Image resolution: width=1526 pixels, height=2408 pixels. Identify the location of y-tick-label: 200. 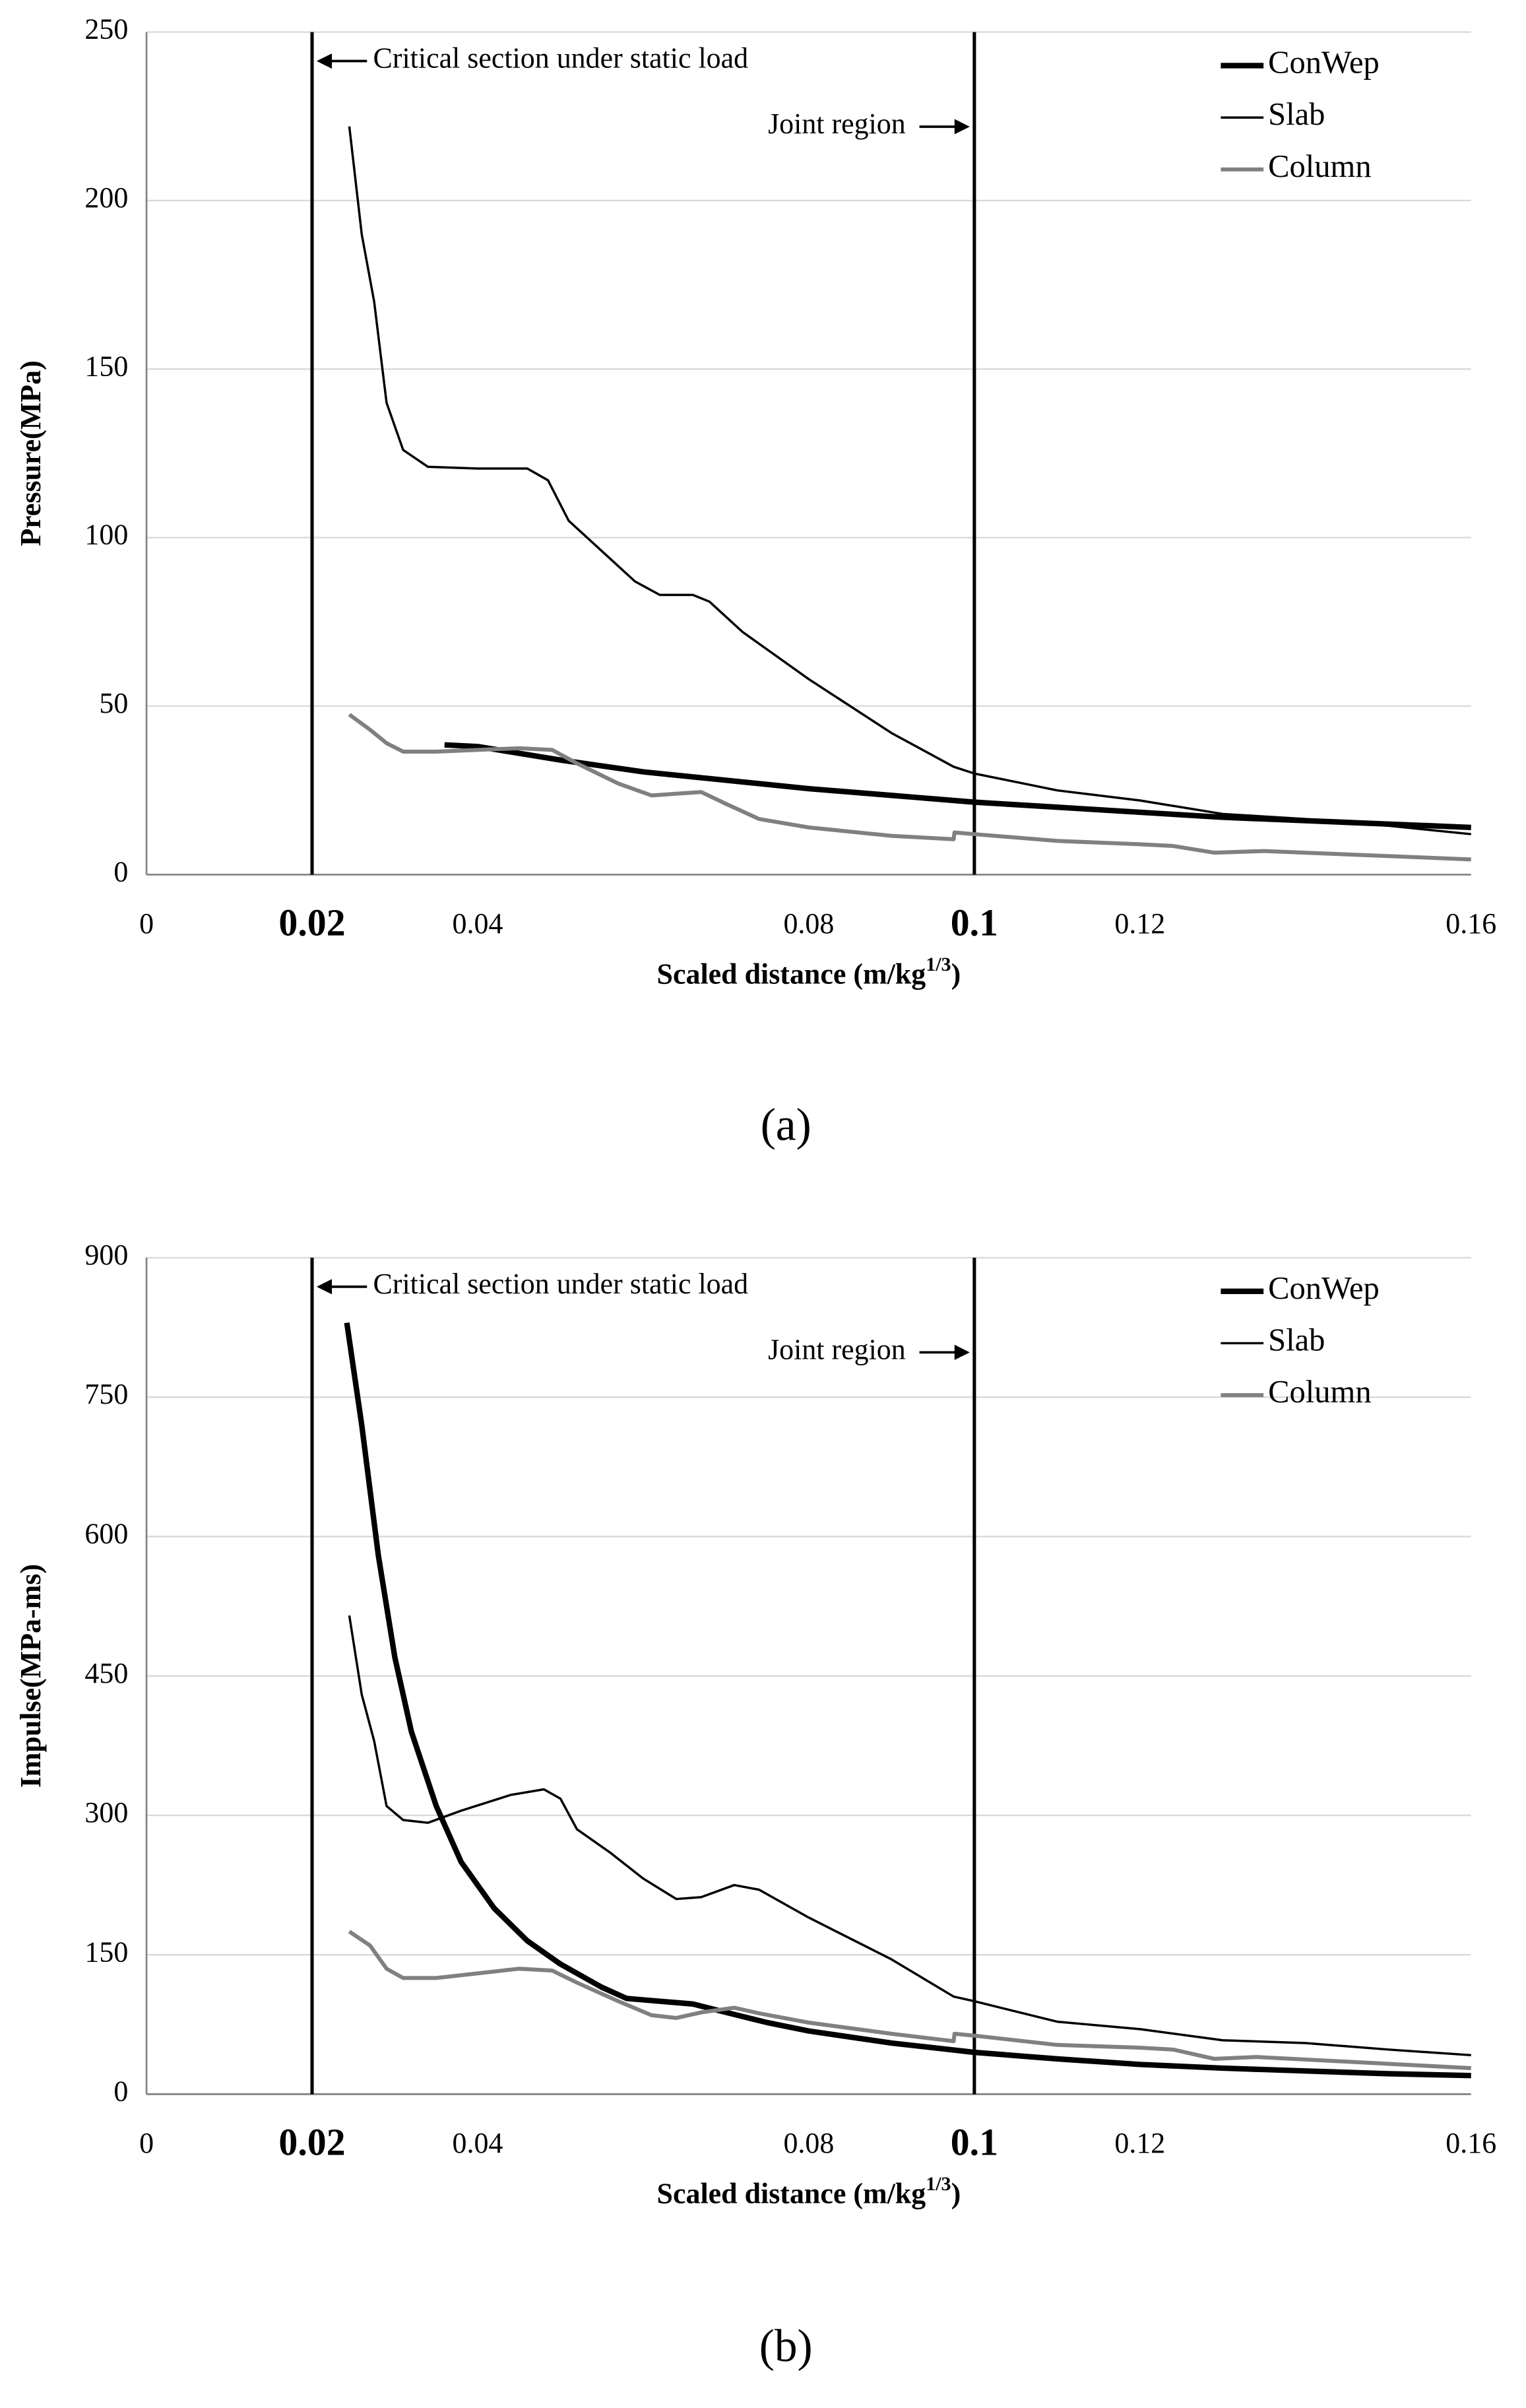
(106, 198).